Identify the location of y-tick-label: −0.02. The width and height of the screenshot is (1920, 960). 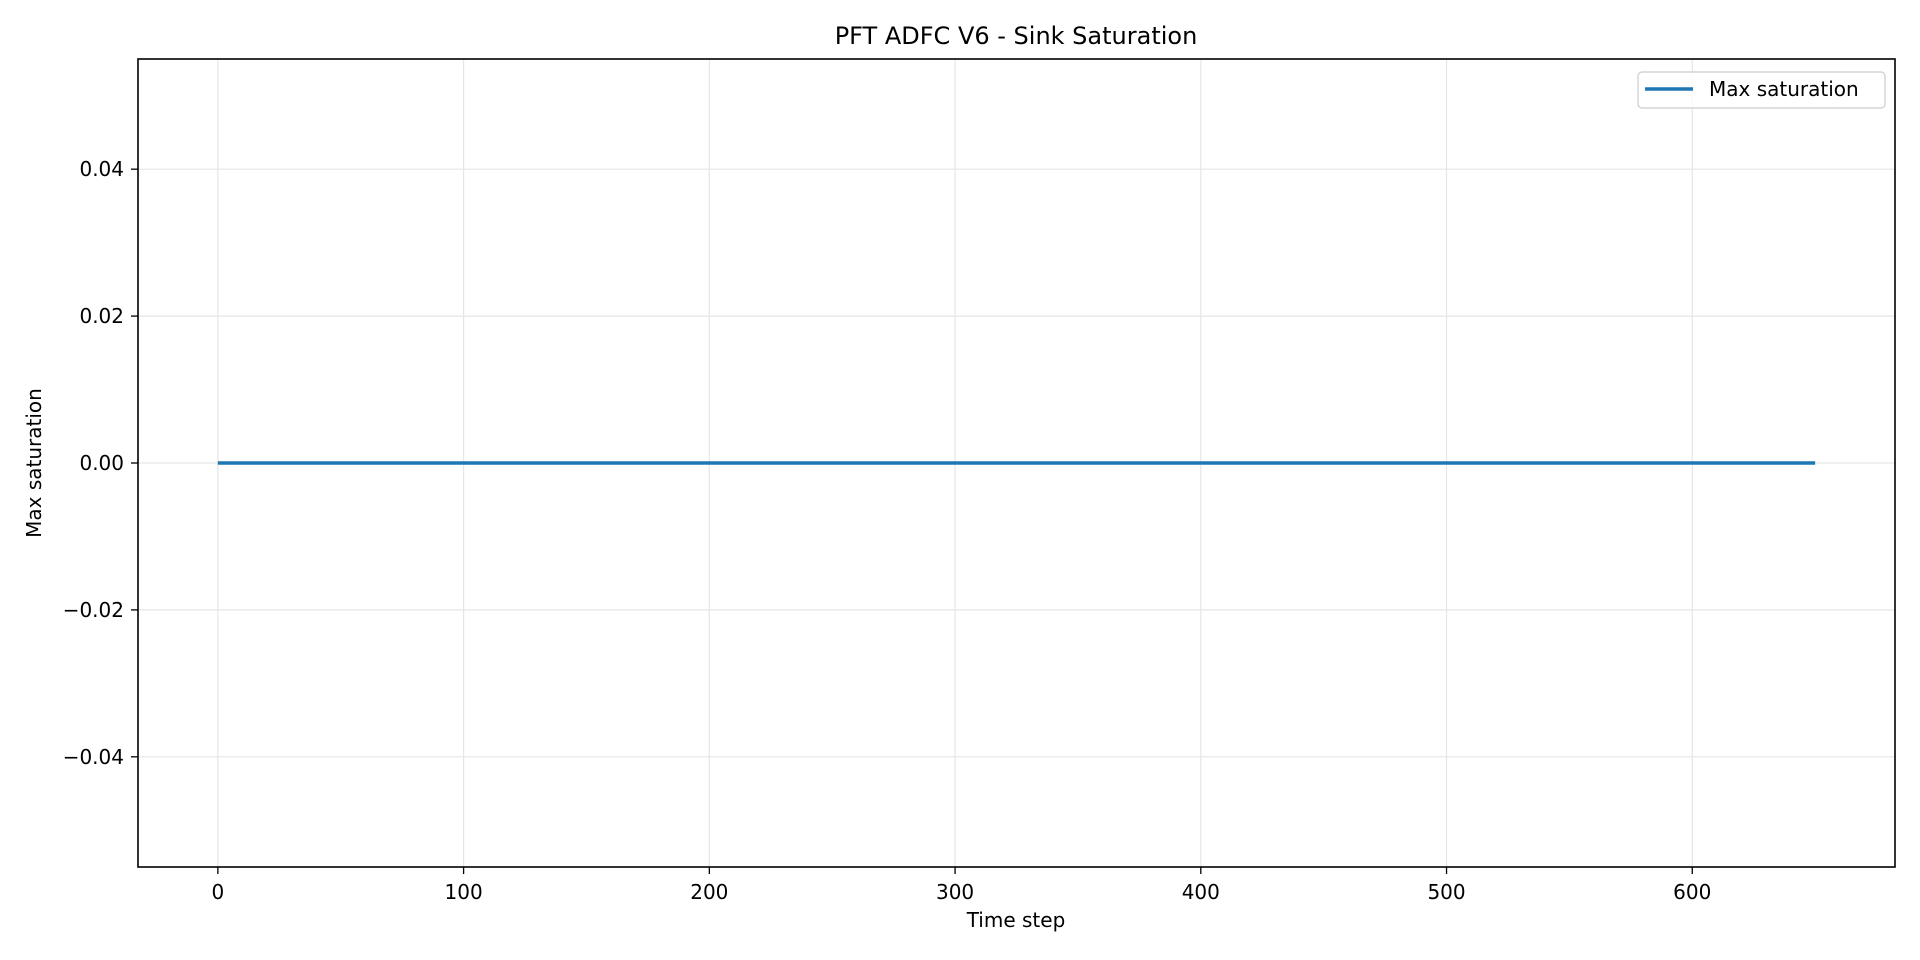
(93, 610).